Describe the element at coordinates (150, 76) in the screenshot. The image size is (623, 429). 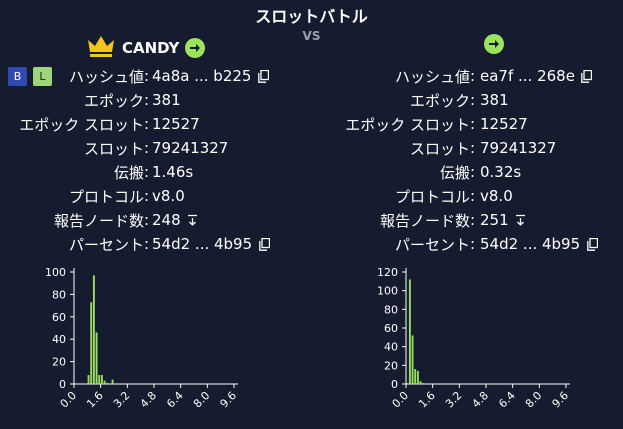
I see `info-row: ハッシュ値:4a8a ... b225` at that location.